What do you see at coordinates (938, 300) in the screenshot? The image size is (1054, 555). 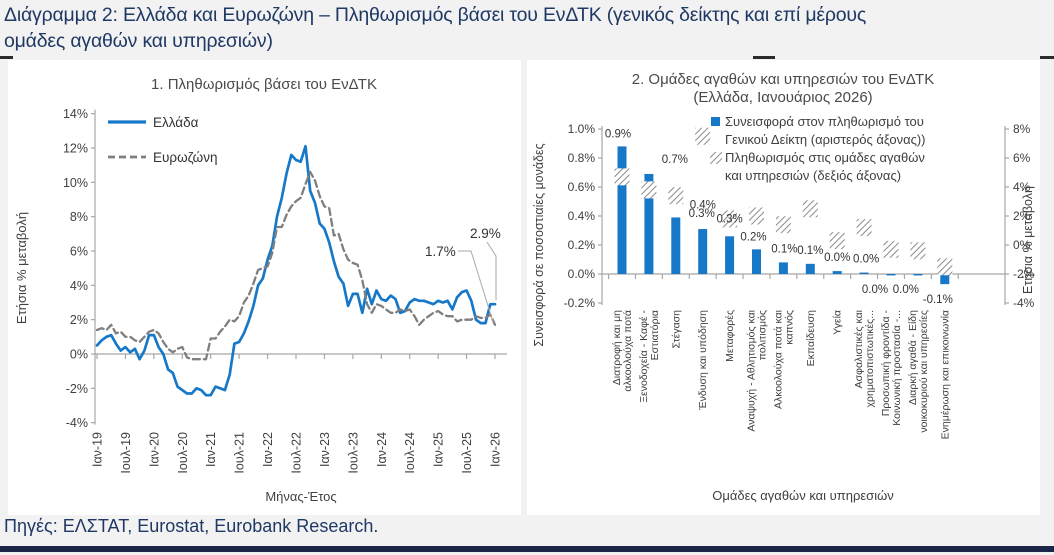 I see `bar-value-label: -0.1%` at bounding box center [938, 300].